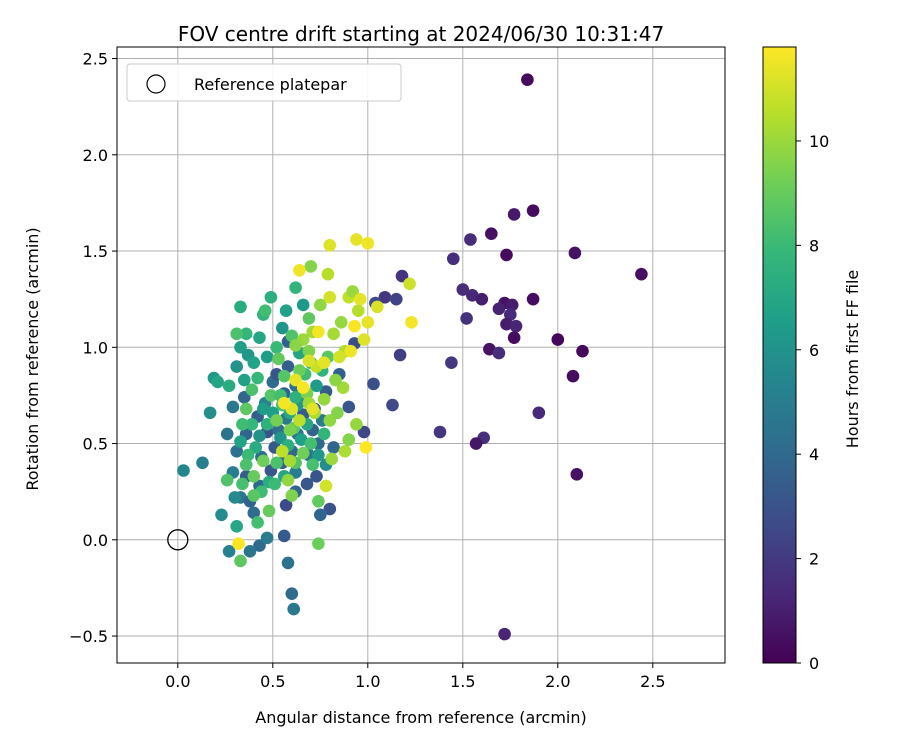 The height and width of the screenshot is (750, 900). I want to click on y-tick-label: 0.5, so click(95, 444).